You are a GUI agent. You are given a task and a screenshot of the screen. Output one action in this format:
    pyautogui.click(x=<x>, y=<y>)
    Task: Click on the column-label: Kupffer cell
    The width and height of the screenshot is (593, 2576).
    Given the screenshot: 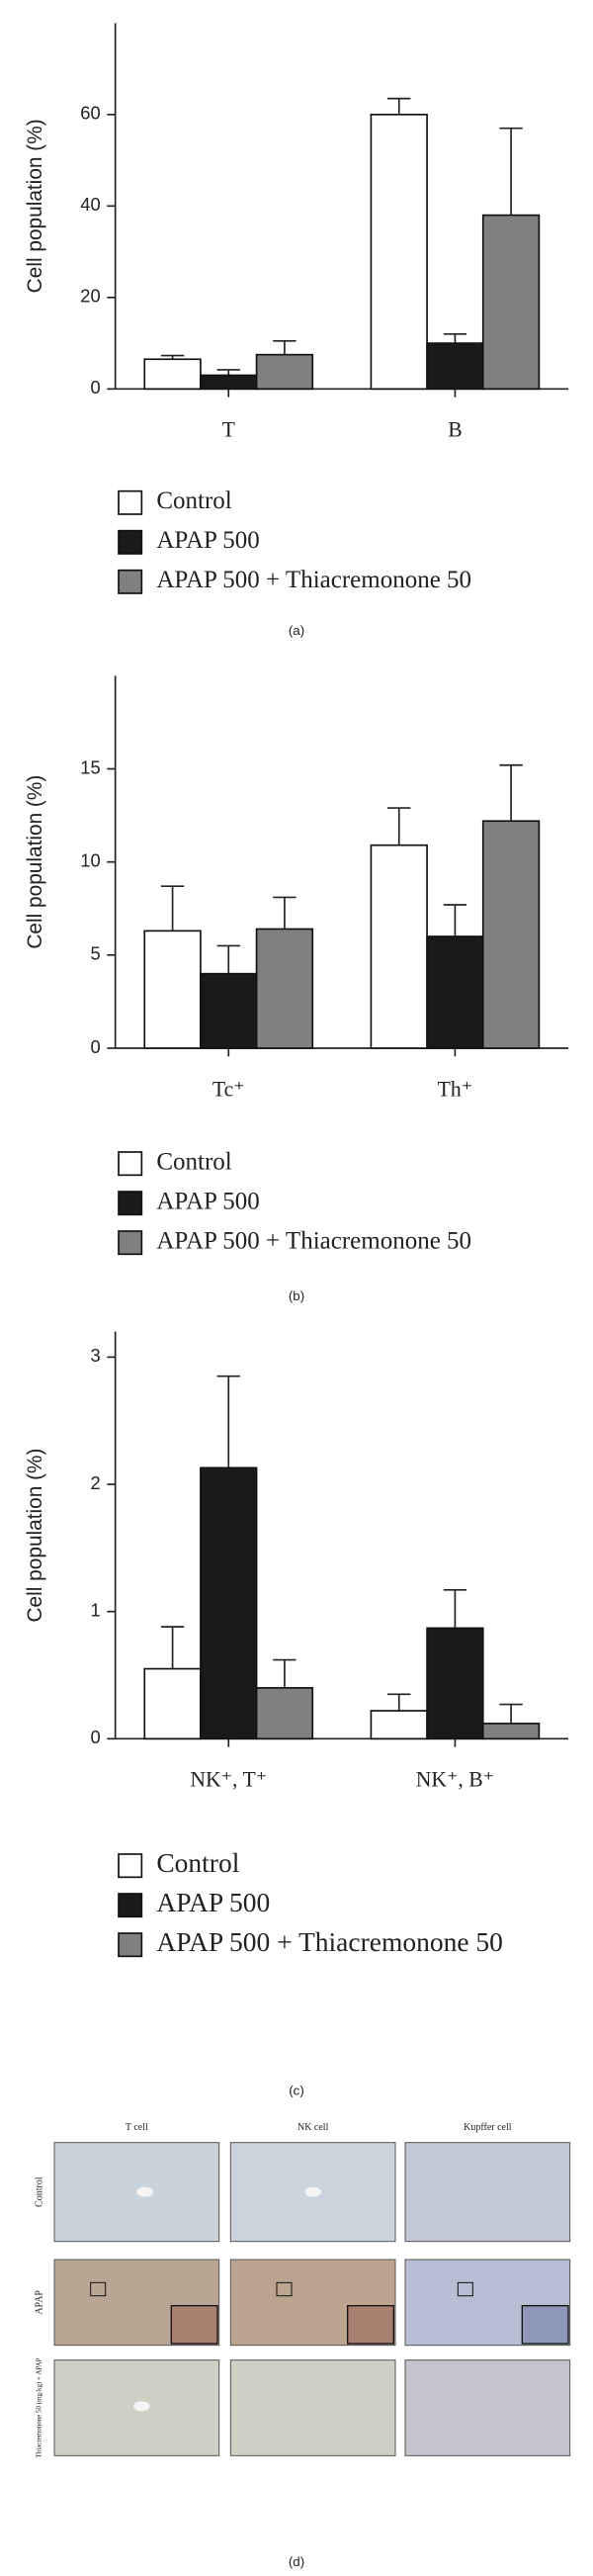 What is the action you would take?
    pyautogui.click(x=488, y=2127)
    